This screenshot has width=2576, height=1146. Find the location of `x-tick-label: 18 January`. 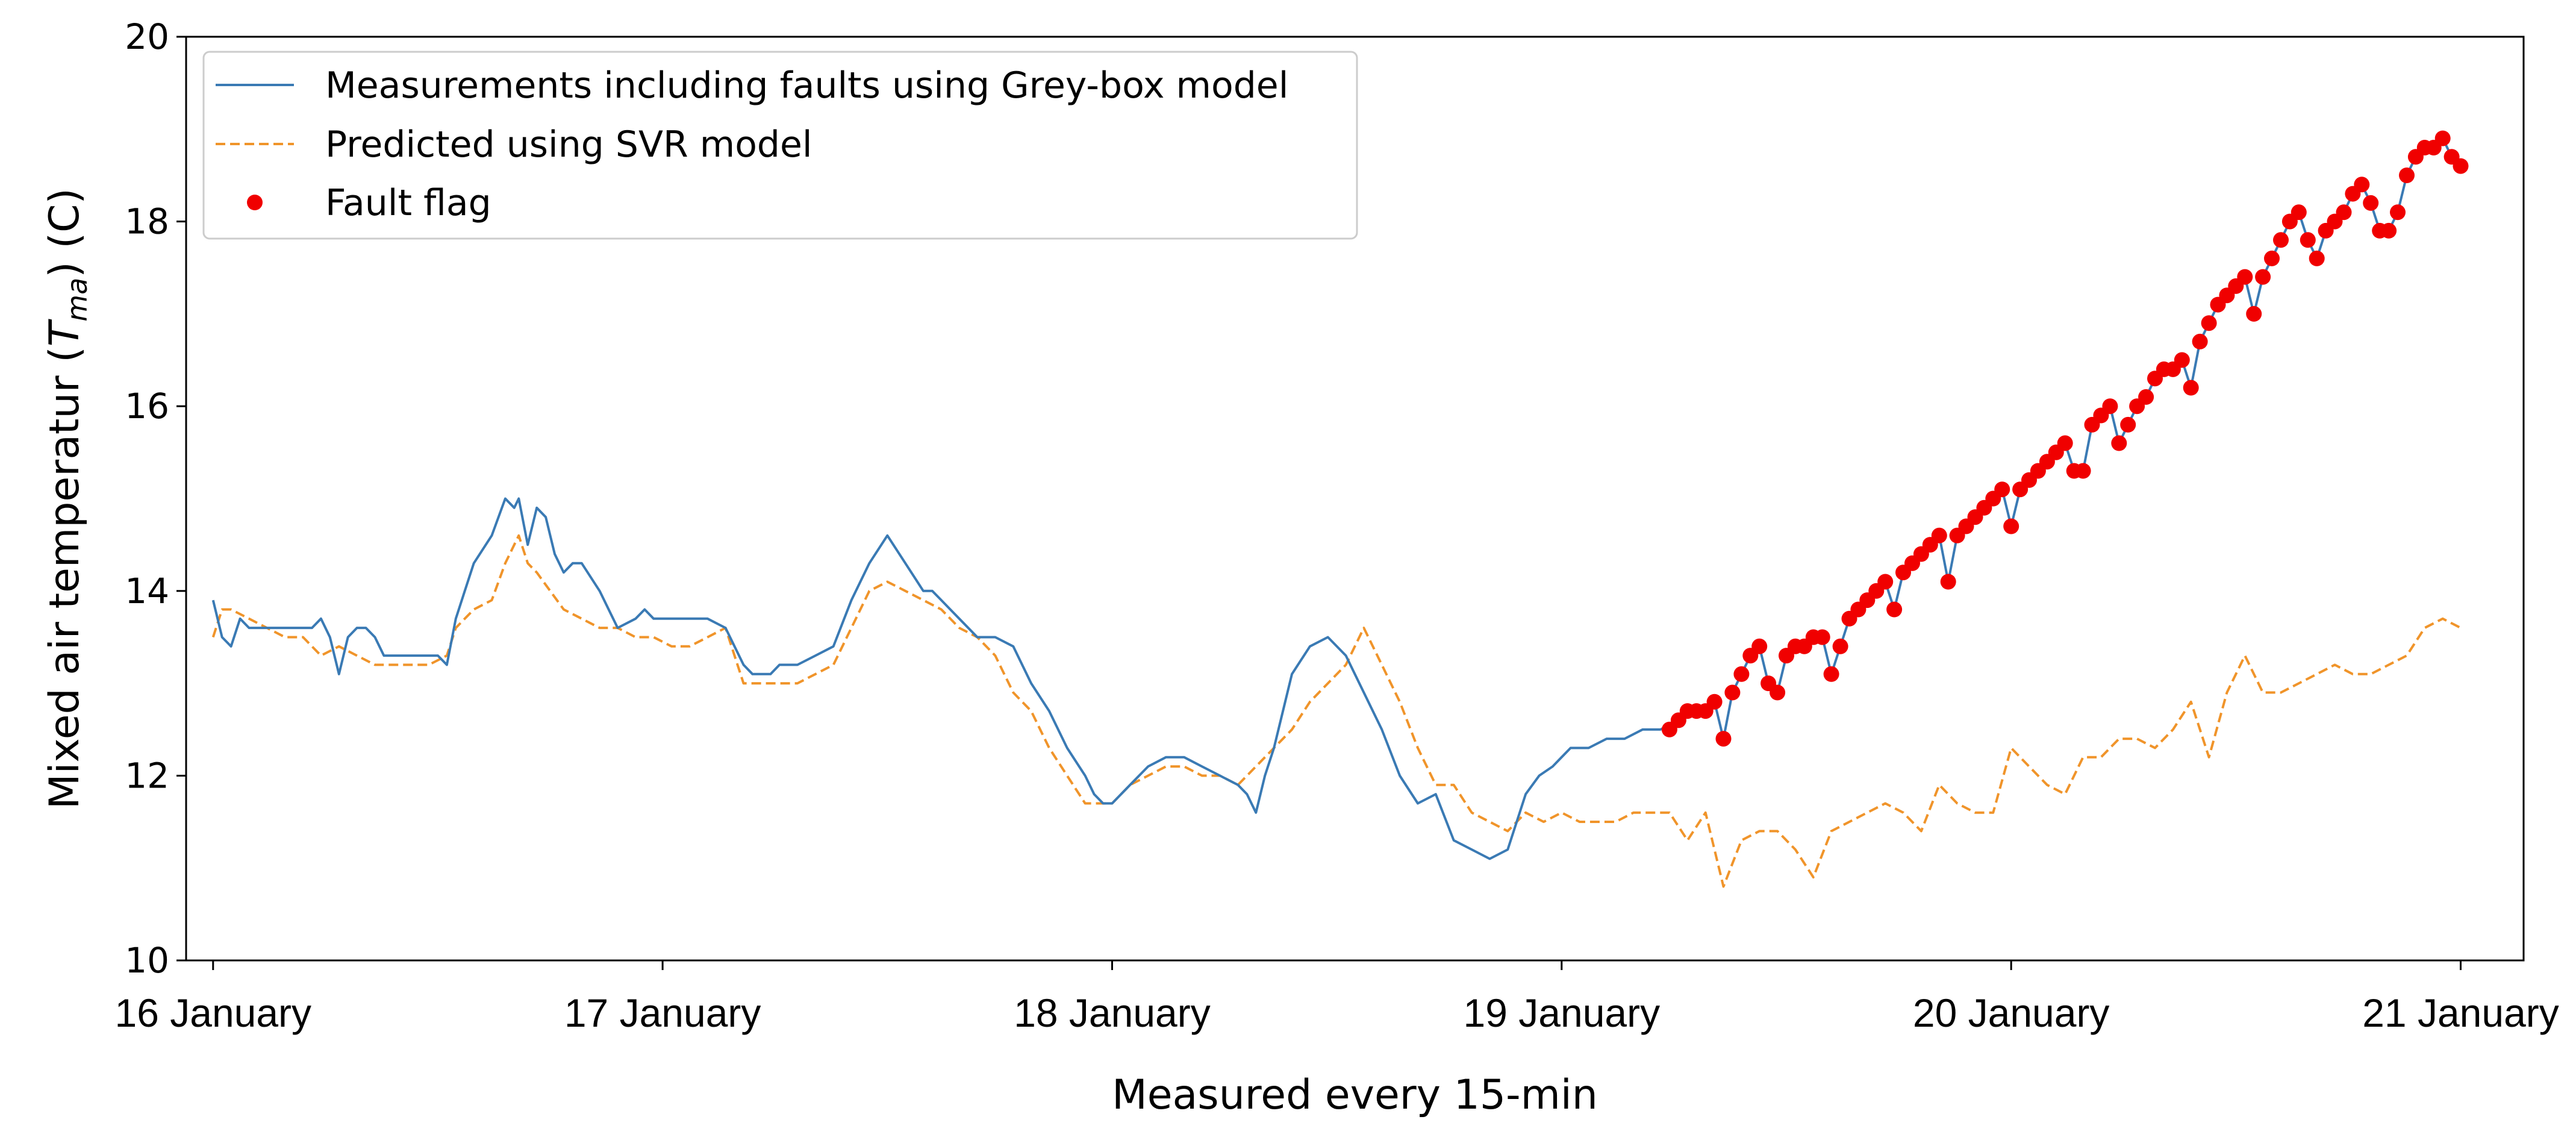

x-tick-label: 18 January is located at coordinates (1112, 1013).